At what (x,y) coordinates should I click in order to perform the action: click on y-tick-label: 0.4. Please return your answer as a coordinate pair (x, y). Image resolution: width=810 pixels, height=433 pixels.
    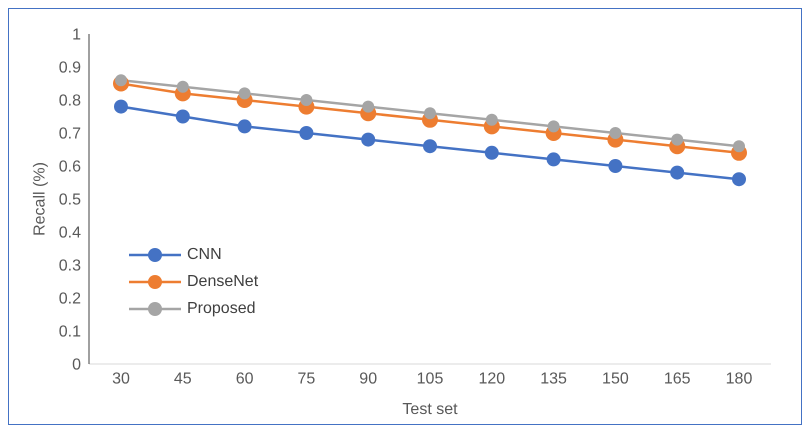
    Looking at the image, I should click on (70, 233).